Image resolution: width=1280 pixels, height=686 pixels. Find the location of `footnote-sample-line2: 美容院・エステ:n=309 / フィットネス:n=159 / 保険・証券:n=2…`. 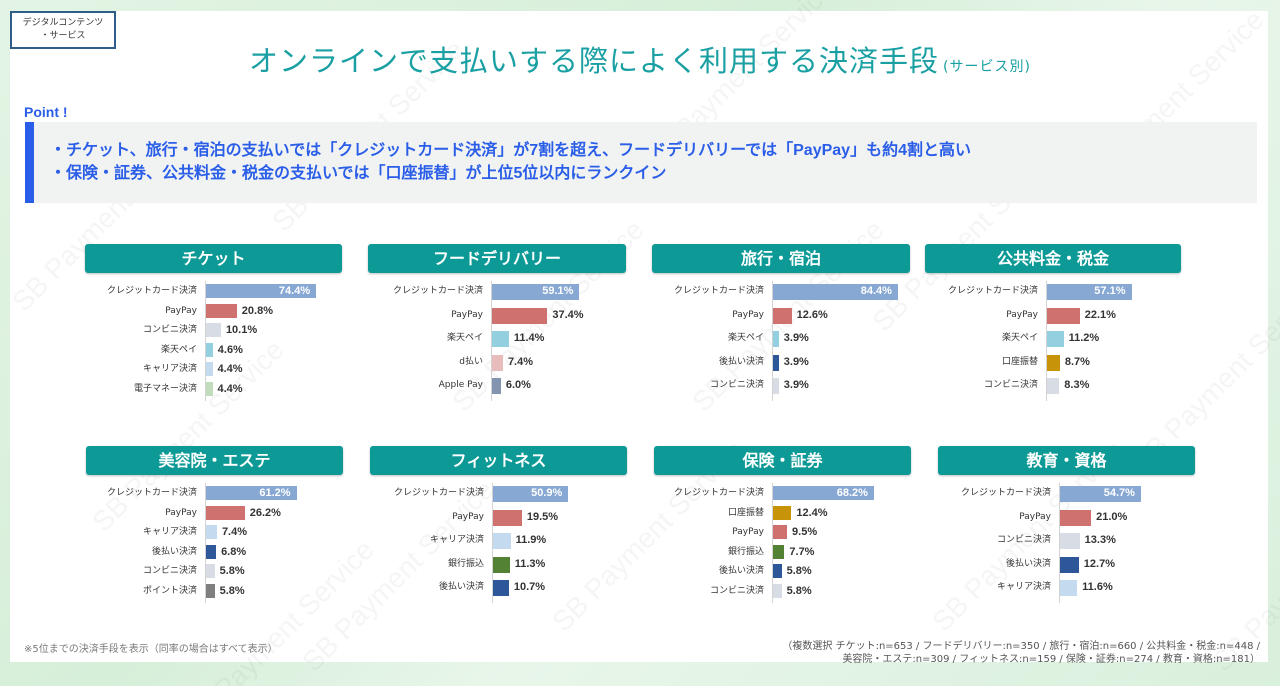

footnote-sample-line2: 美容院・エステ:n=309 / フィットネス:n=159 / 保険・証券:n=2… is located at coordinates (1051, 659).